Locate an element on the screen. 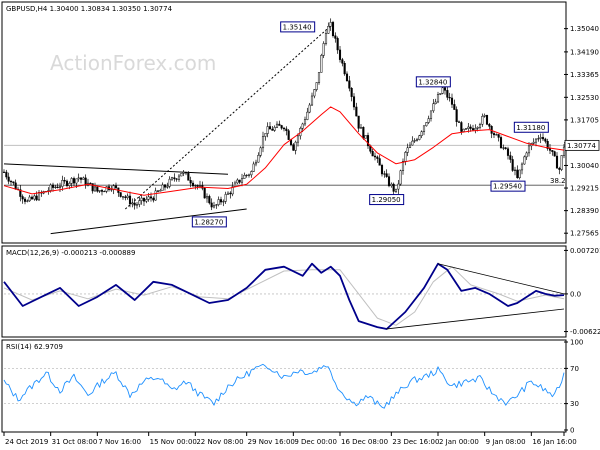 The image size is (600, 450). rsi-line is located at coordinates (284, 386).